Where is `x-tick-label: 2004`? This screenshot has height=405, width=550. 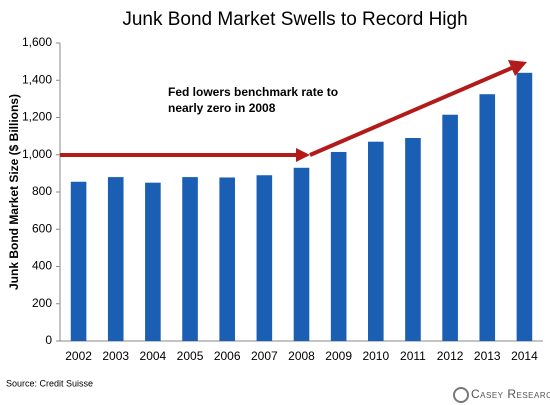
x-tick-label: 2004 is located at coordinates (153, 356).